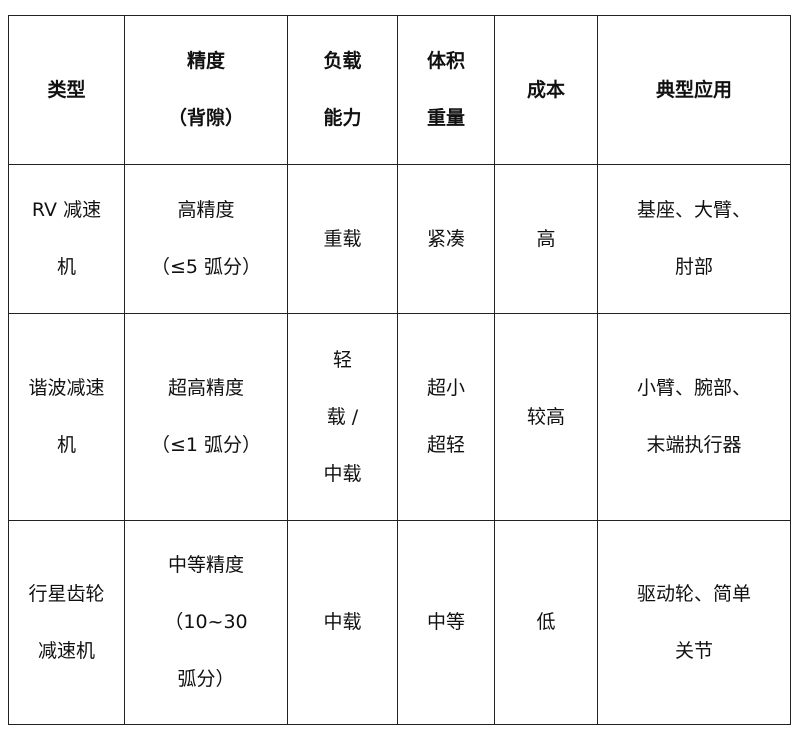 The width and height of the screenshot is (800, 735). Describe the element at coordinates (206, 90) in the screenshot. I see `column-header: 精度 （背隙）` at that location.